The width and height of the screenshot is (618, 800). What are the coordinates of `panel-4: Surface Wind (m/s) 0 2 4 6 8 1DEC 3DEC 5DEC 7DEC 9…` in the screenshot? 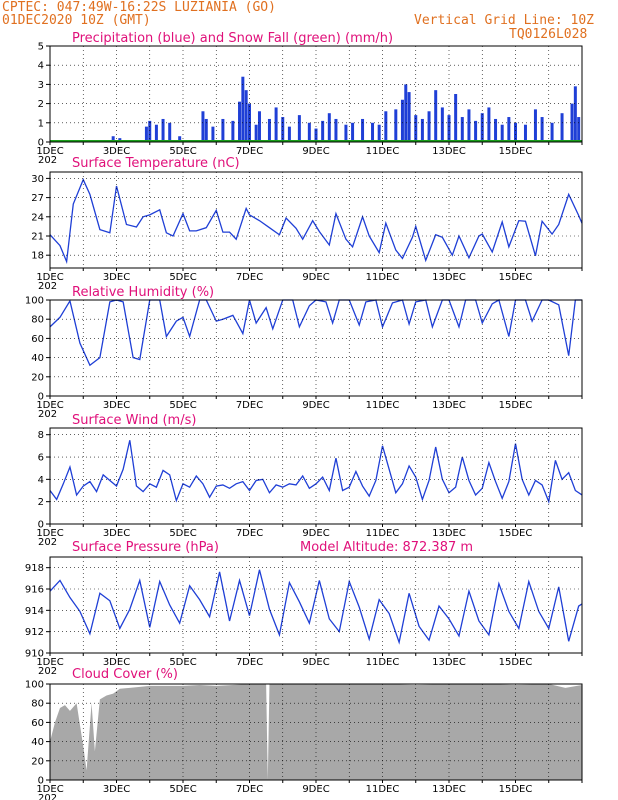 It's located at (309, 480).